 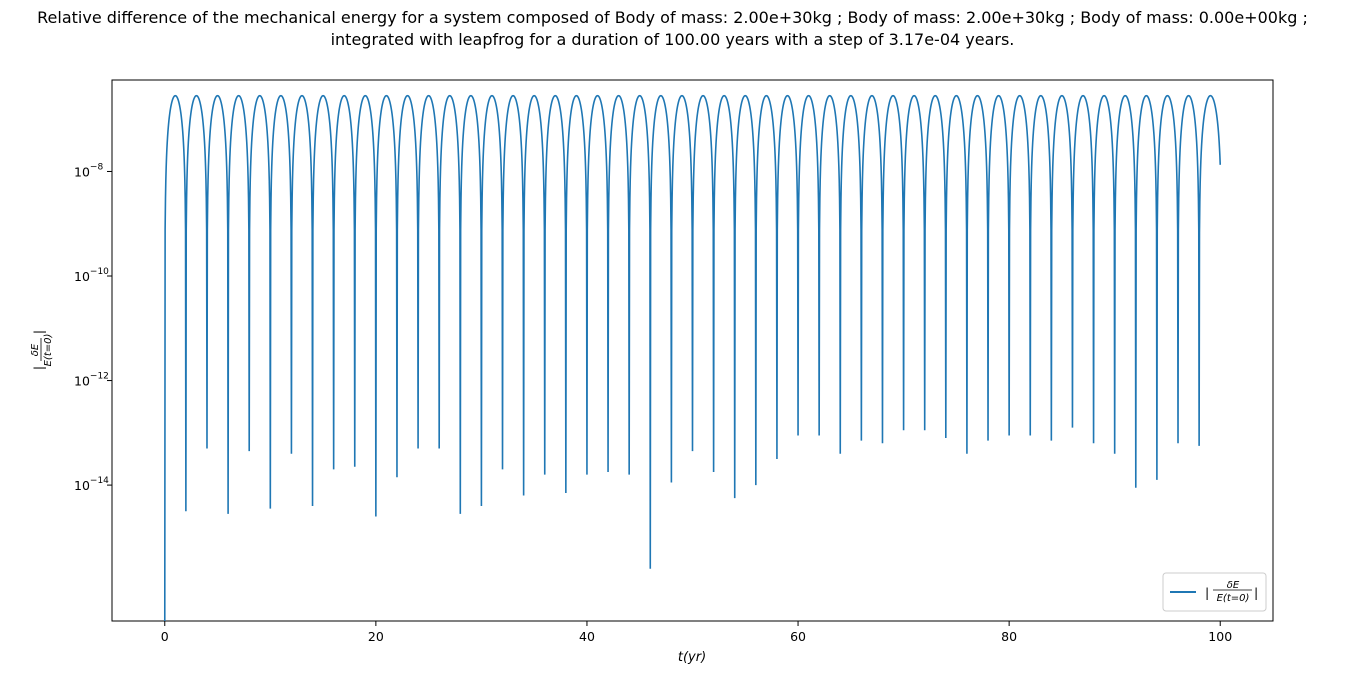 I want to click on legend-denominator: E(t=0), so click(x=1233, y=598).